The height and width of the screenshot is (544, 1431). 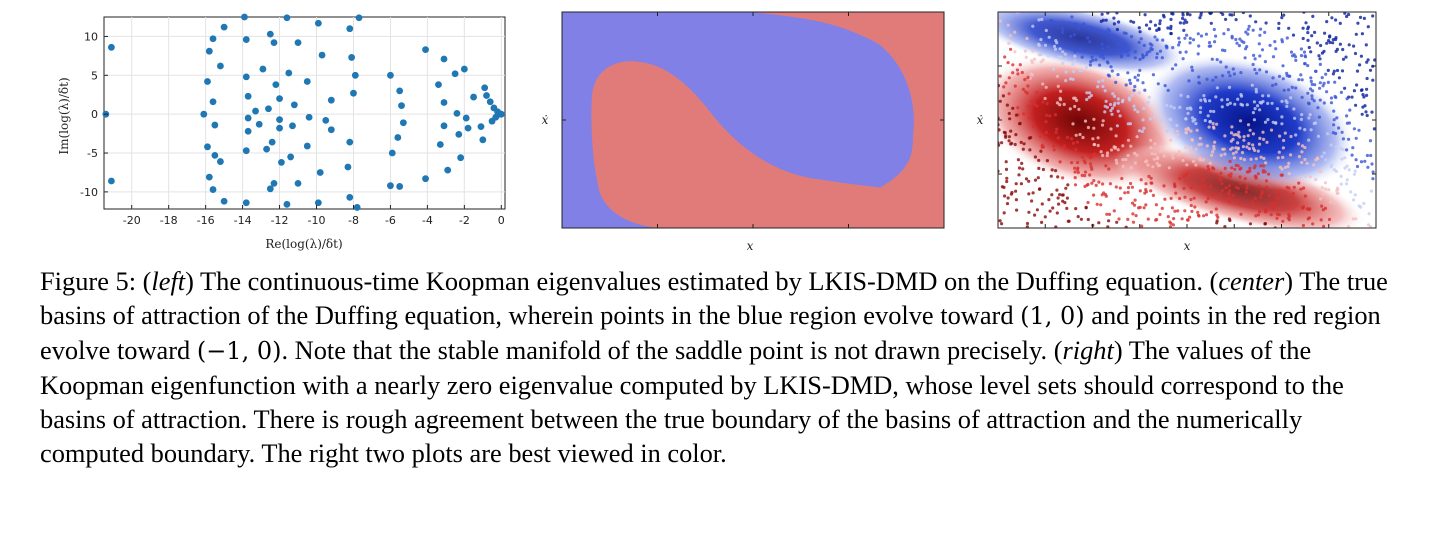 What do you see at coordinates (743, 132) in the screenshot?
I see `basins-of-attraction-plot: x ẋ` at bounding box center [743, 132].